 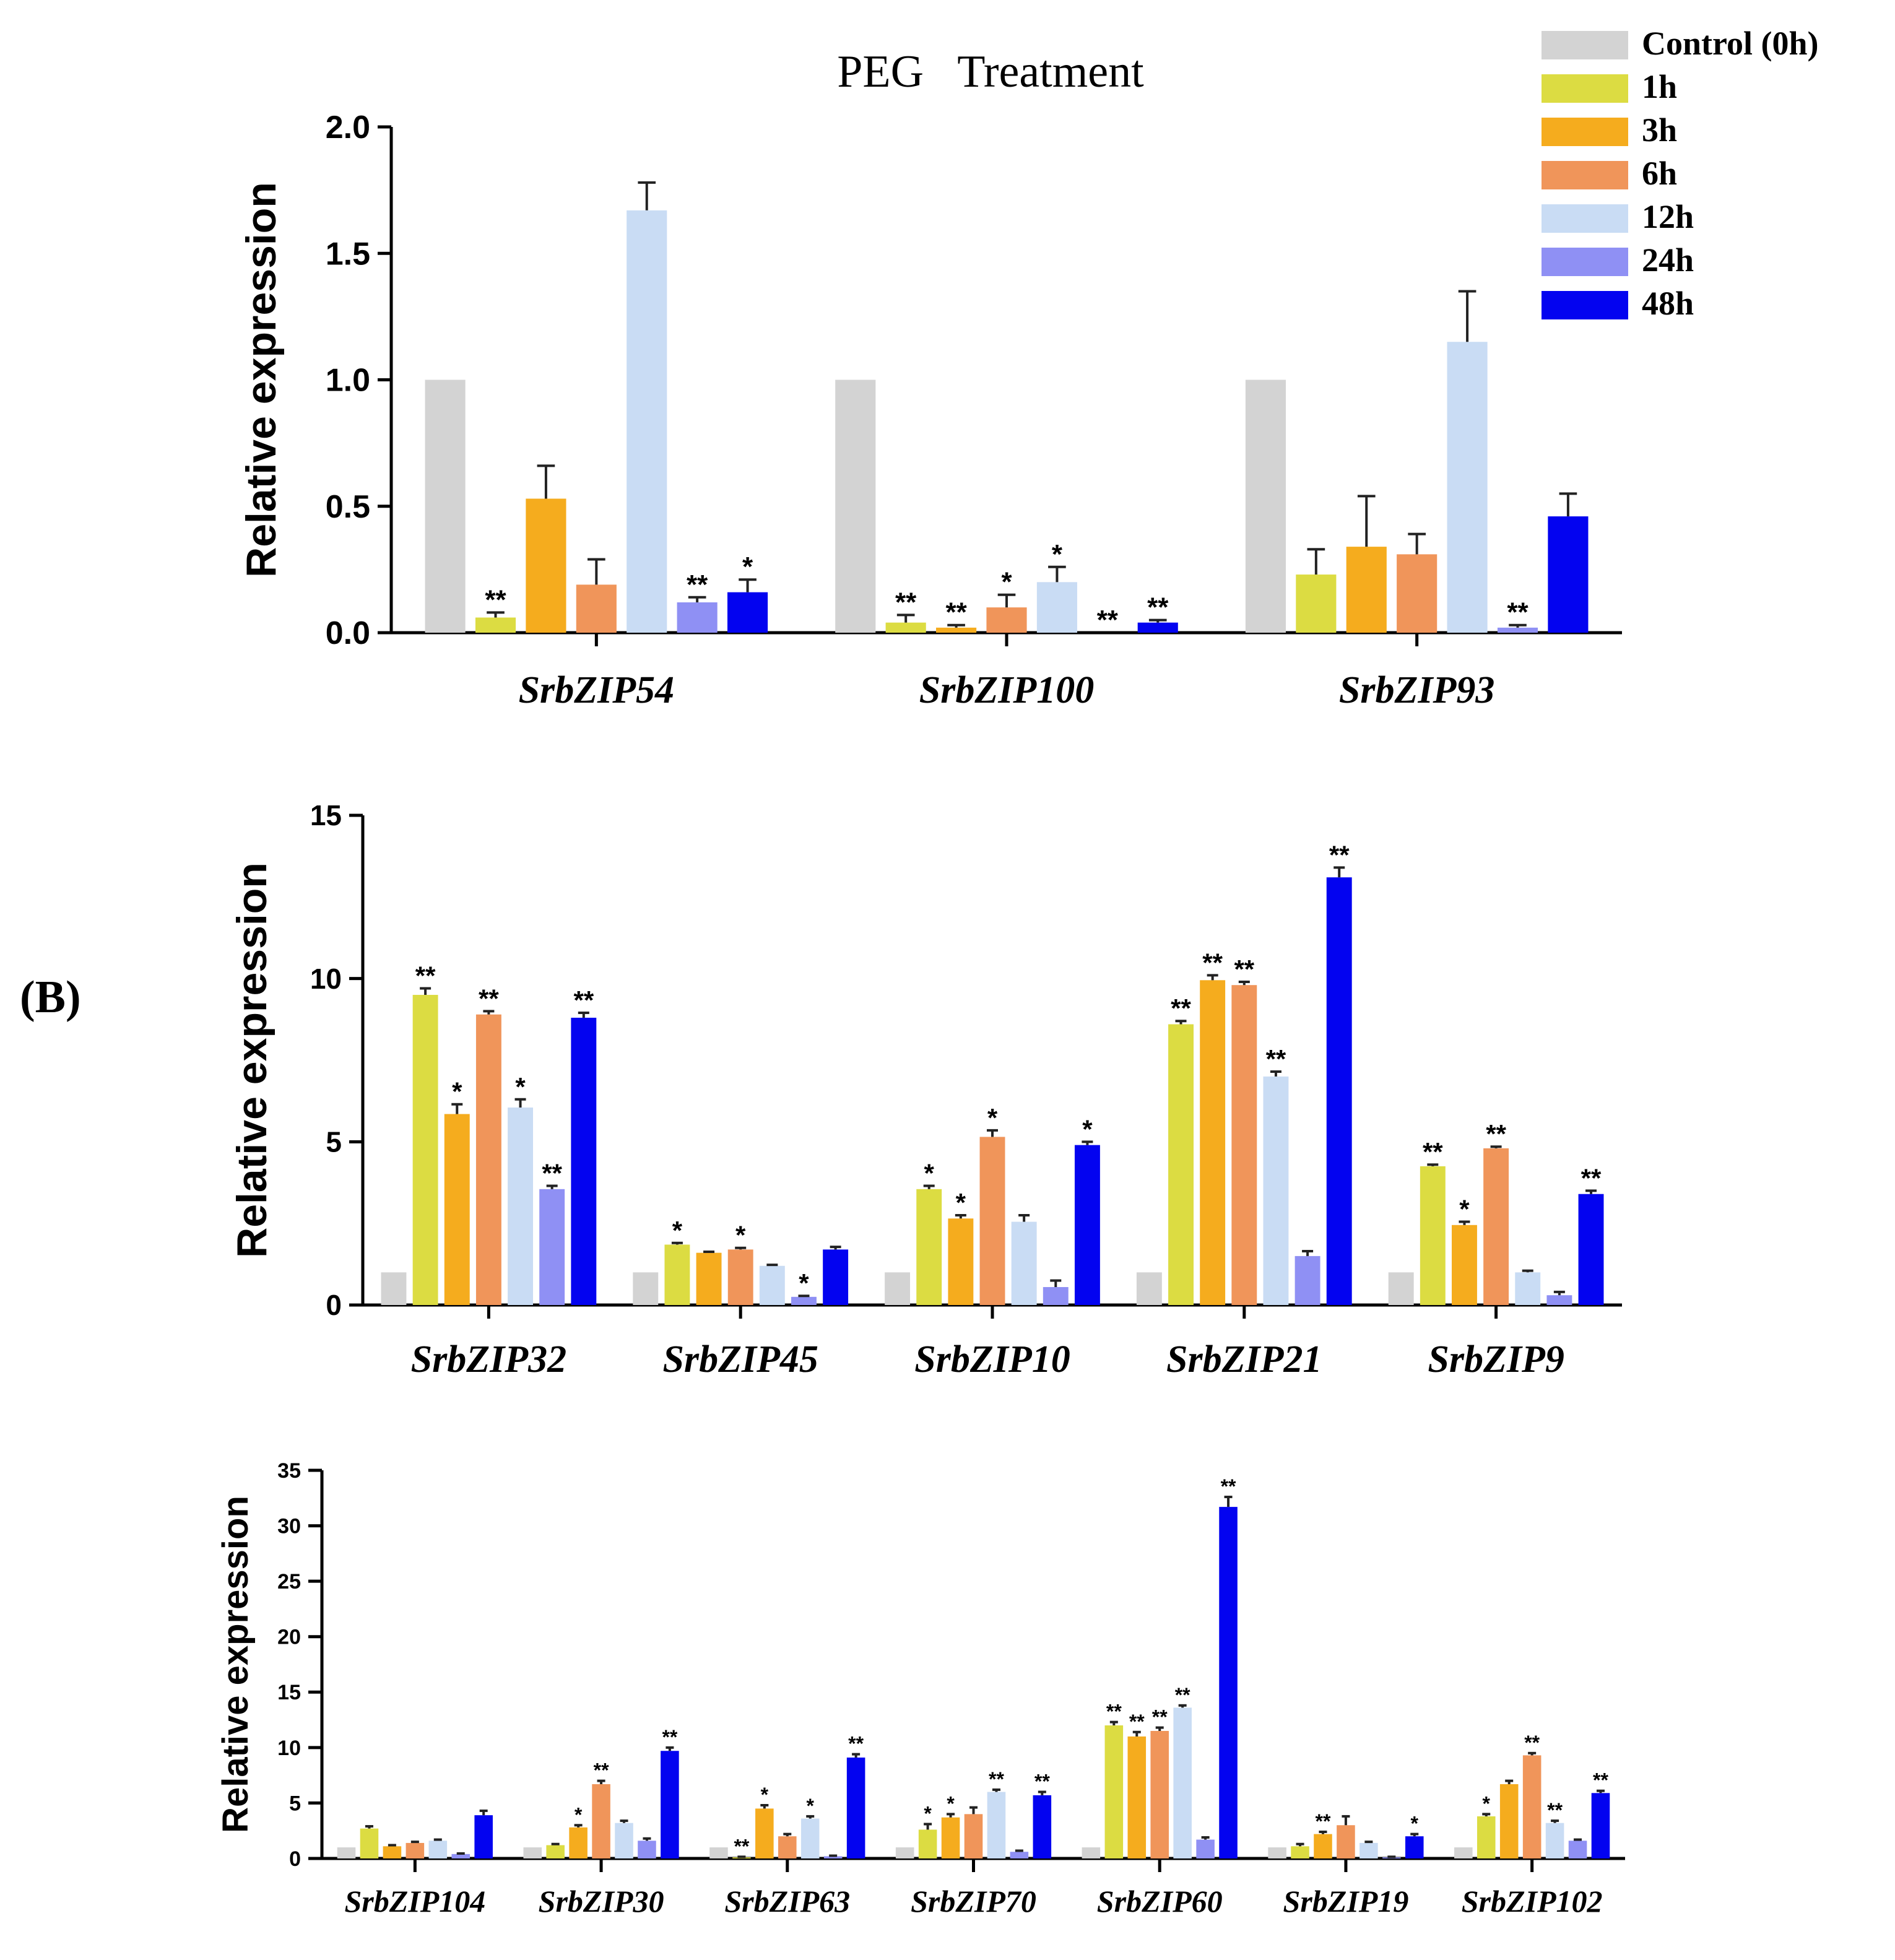 I want to click on legend-swatch-24h, so click(x=1585, y=262).